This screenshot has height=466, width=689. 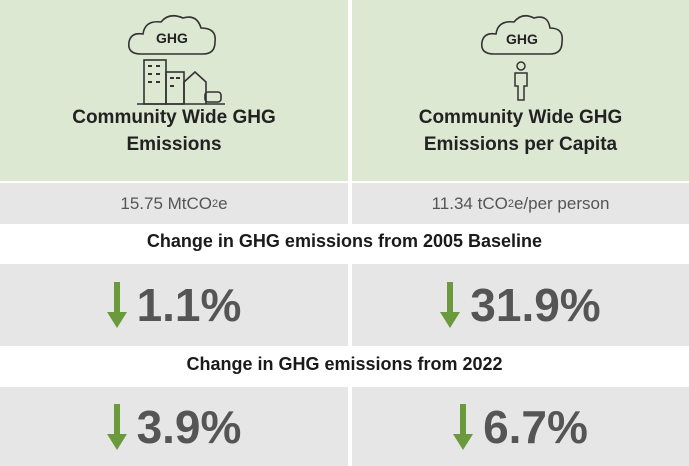 I want to click on change-box: 31.9%, so click(x=520, y=305).